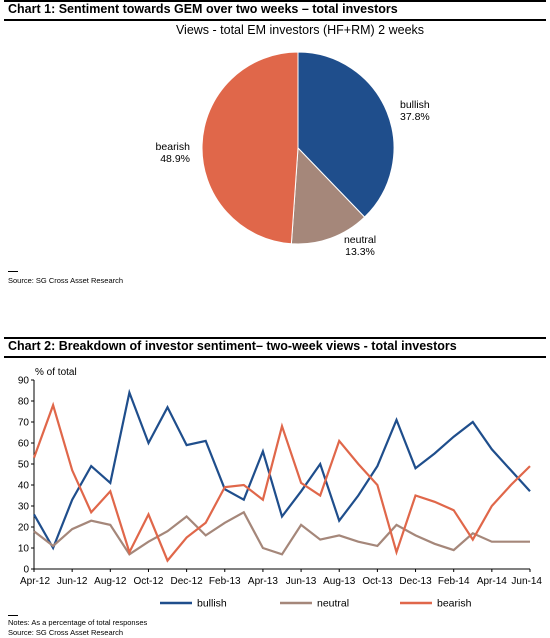 This screenshot has width=550, height=638. I want to click on chart2-notes-rule, so click(13, 615).